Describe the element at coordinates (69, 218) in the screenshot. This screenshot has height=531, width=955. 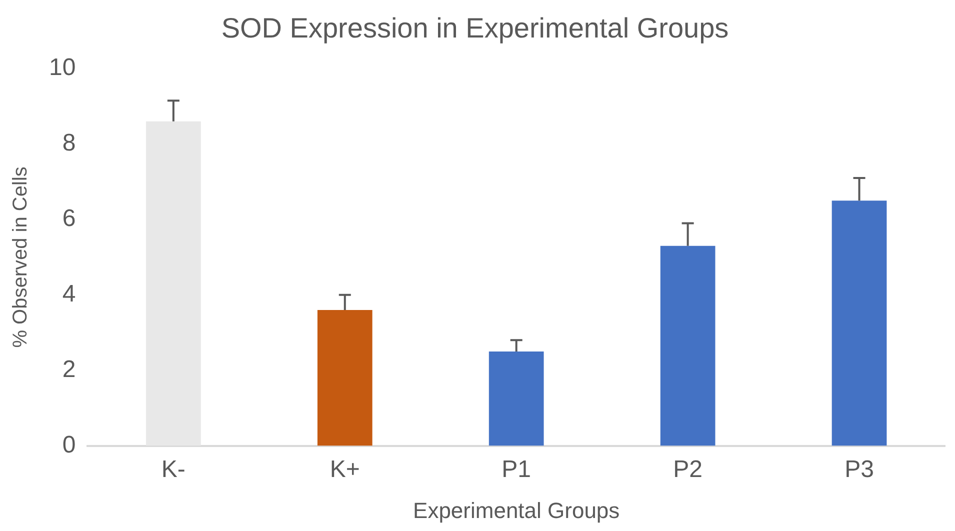
I see `y-tick-label: 6` at that location.